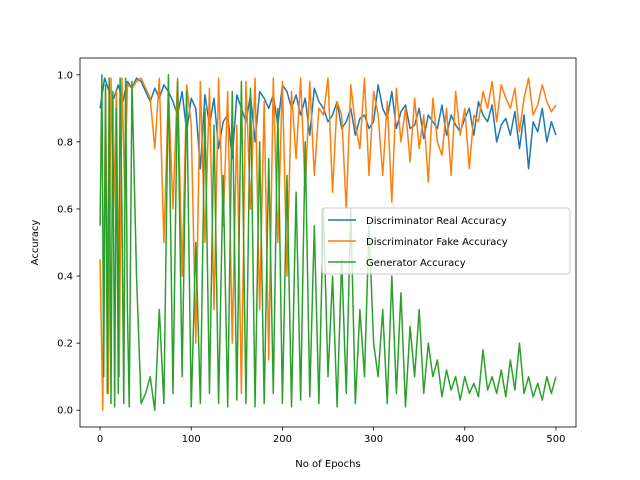  What do you see at coordinates (65, 209) in the screenshot?
I see `y-tick-label: 0.6` at bounding box center [65, 209].